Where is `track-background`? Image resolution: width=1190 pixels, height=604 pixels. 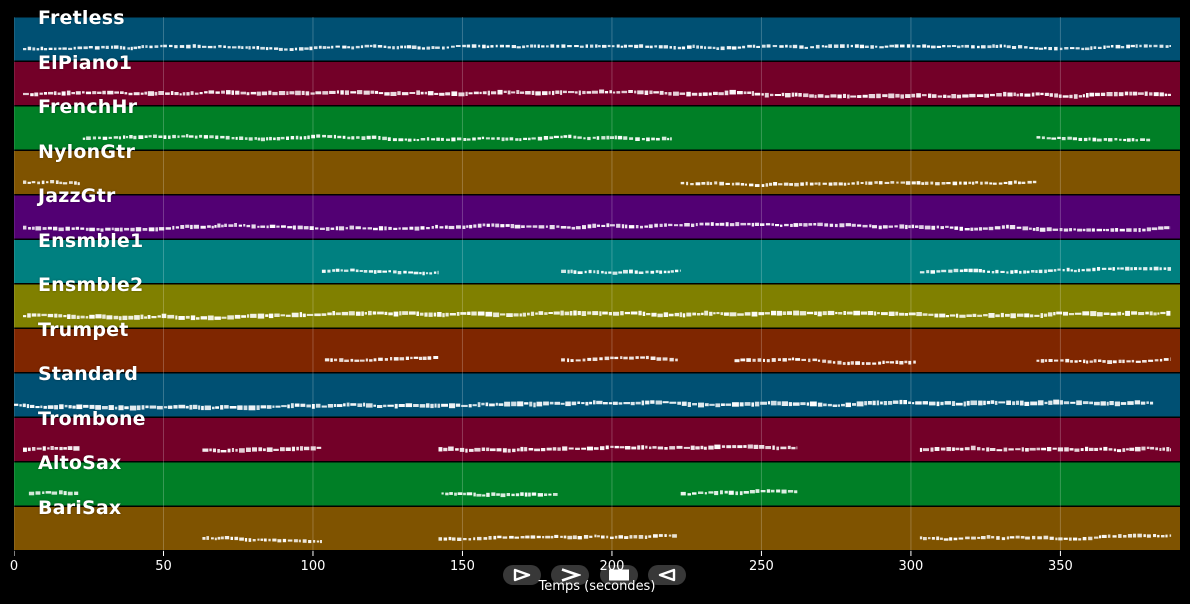 track-background is located at coordinates (597, 306).